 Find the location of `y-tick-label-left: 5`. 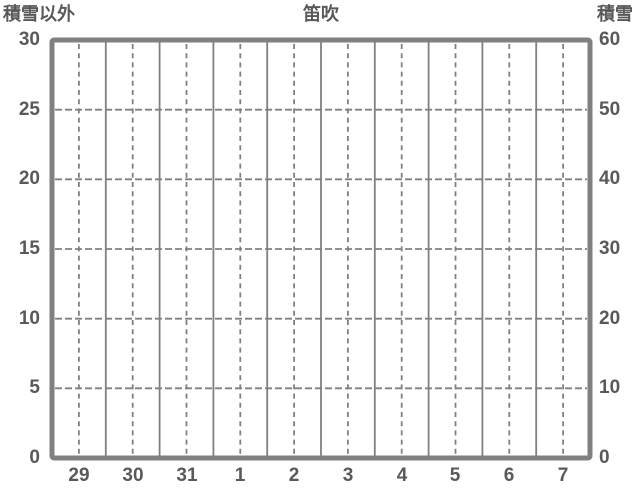

y-tick-label-left: 5 is located at coordinates (34, 387).